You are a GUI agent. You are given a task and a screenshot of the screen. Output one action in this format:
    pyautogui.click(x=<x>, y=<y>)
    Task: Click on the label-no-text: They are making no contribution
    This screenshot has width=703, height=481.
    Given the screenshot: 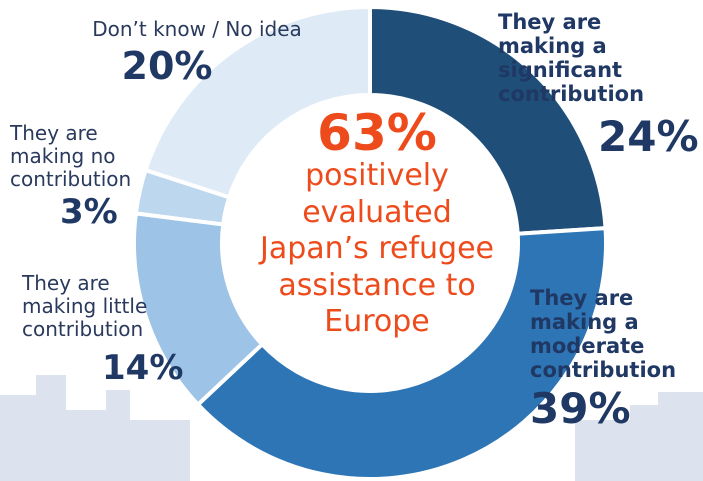 What is the action you would take?
    pyautogui.click(x=71, y=156)
    